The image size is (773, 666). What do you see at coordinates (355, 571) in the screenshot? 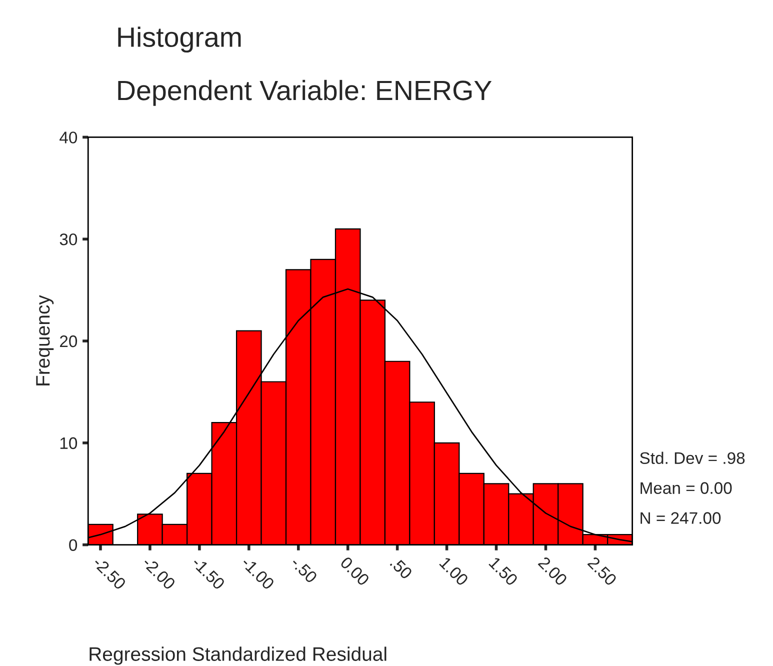
I see `x-tick-label: 0.00` at bounding box center [355, 571].